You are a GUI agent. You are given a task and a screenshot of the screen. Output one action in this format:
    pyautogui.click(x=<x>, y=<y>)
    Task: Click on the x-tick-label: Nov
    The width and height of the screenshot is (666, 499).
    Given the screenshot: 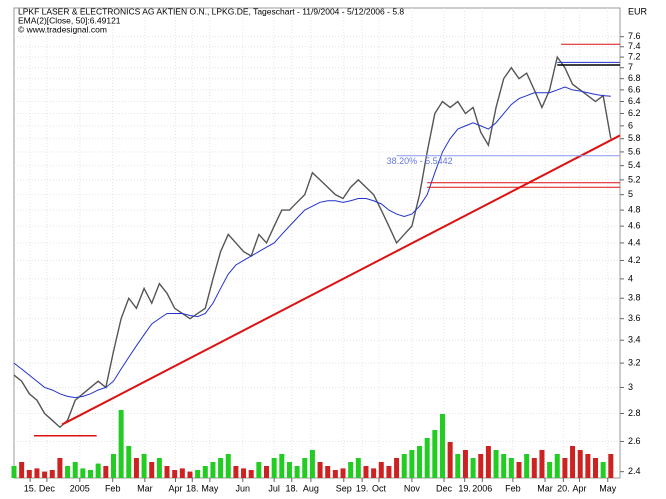 What is the action you would take?
    pyautogui.click(x=412, y=488)
    